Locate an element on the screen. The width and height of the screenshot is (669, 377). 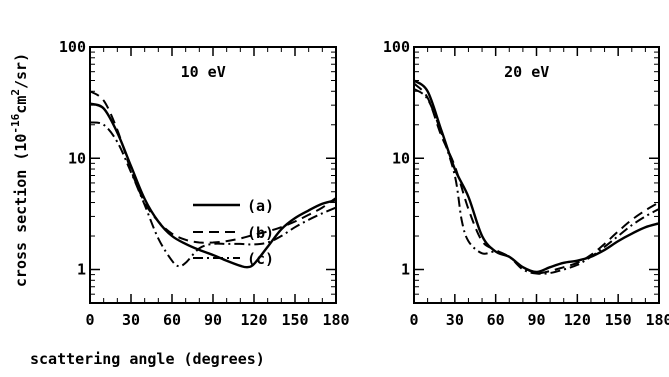
legend-label-b: (b) is located at coordinates (260, 233).